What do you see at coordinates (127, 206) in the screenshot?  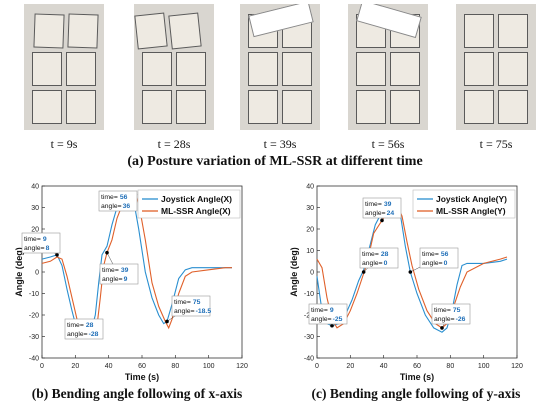 I see `annotation-angle-value: 36` at bounding box center [127, 206].